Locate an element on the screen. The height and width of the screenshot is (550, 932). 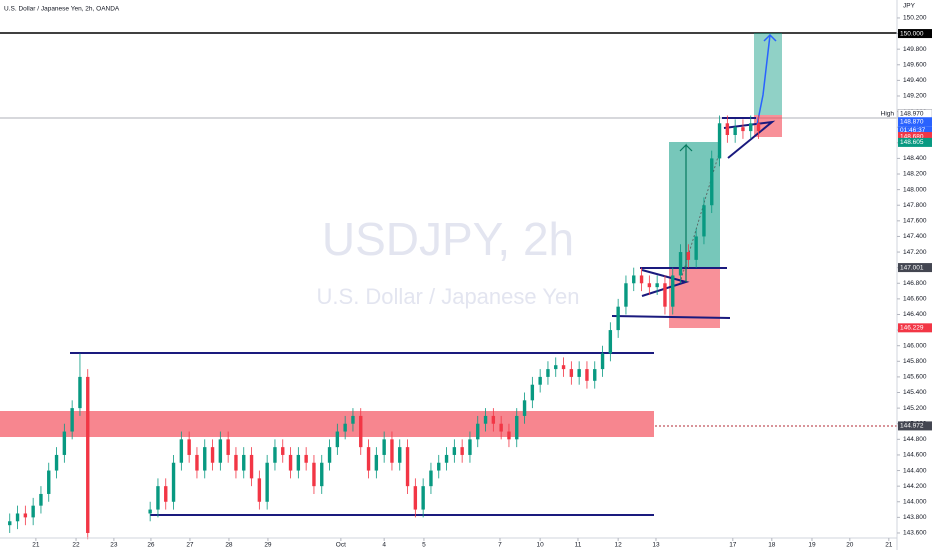
y-tick-label: 146.400 is located at coordinates (915, 314).